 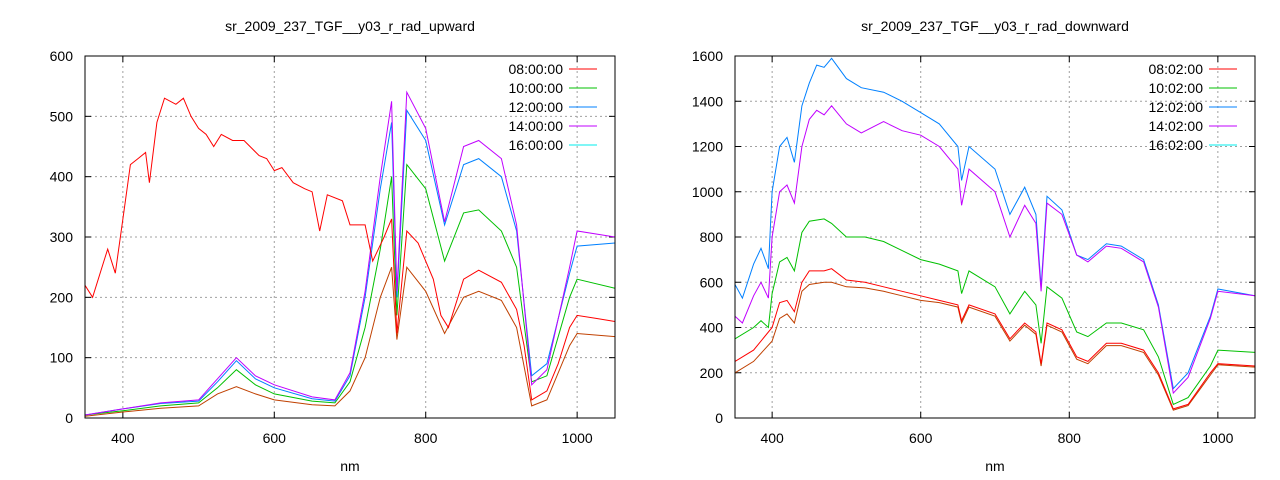 I want to click on chart-title: sr_2009_237_TGF__y03_r_rad_upward, so click(x=350, y=26).